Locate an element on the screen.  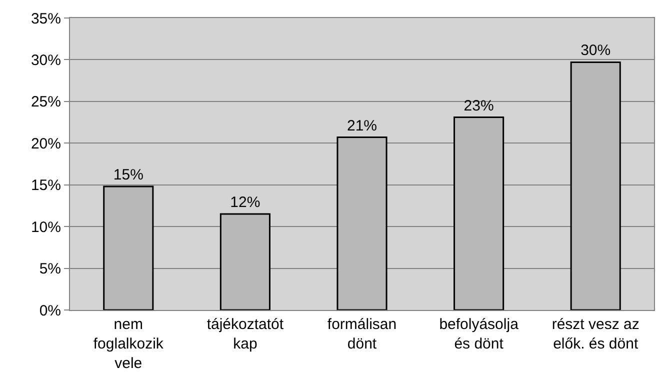
y-tick-label: 15% is located at coordinates (45, 185).